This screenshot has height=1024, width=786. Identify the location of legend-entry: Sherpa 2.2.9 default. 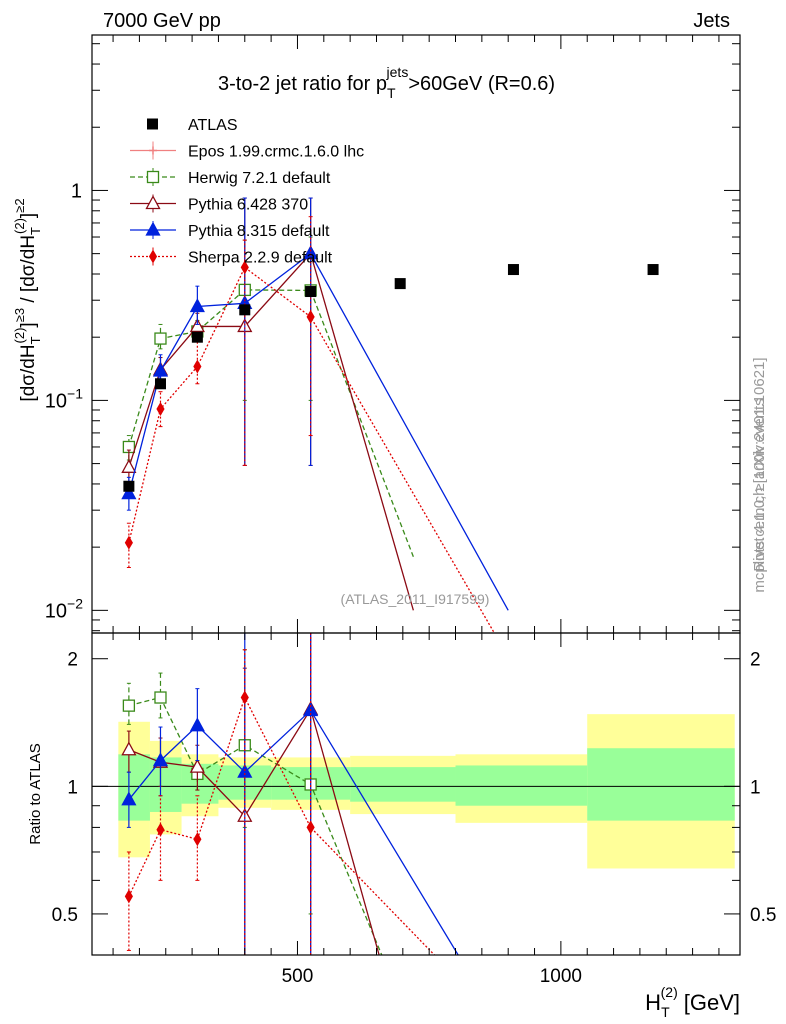
(231, 257).